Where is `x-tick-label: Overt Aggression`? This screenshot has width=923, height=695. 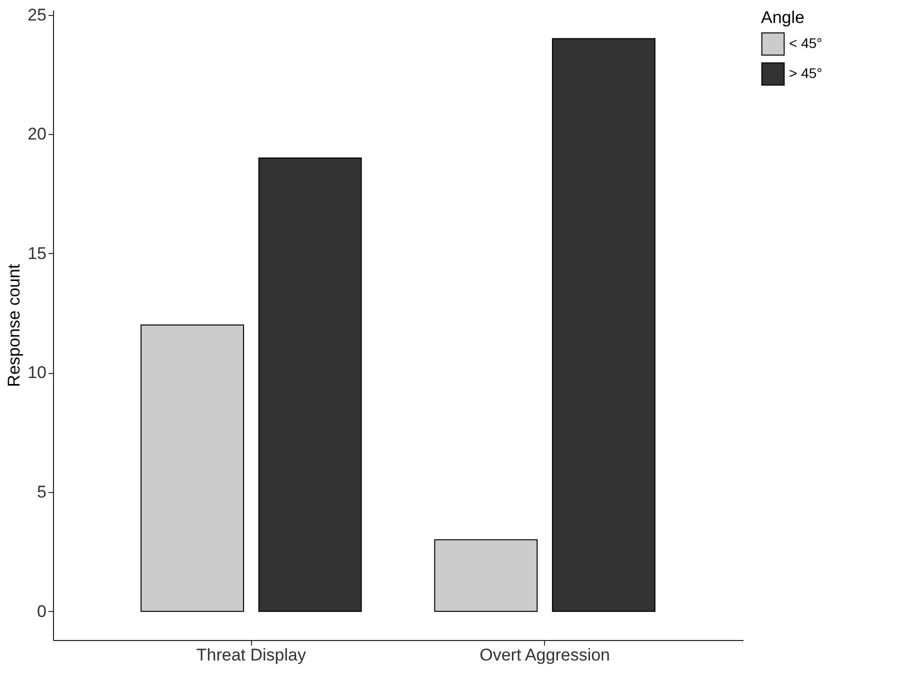 x-tick-label: Overt Aggression is located at coordinates (545, 655).